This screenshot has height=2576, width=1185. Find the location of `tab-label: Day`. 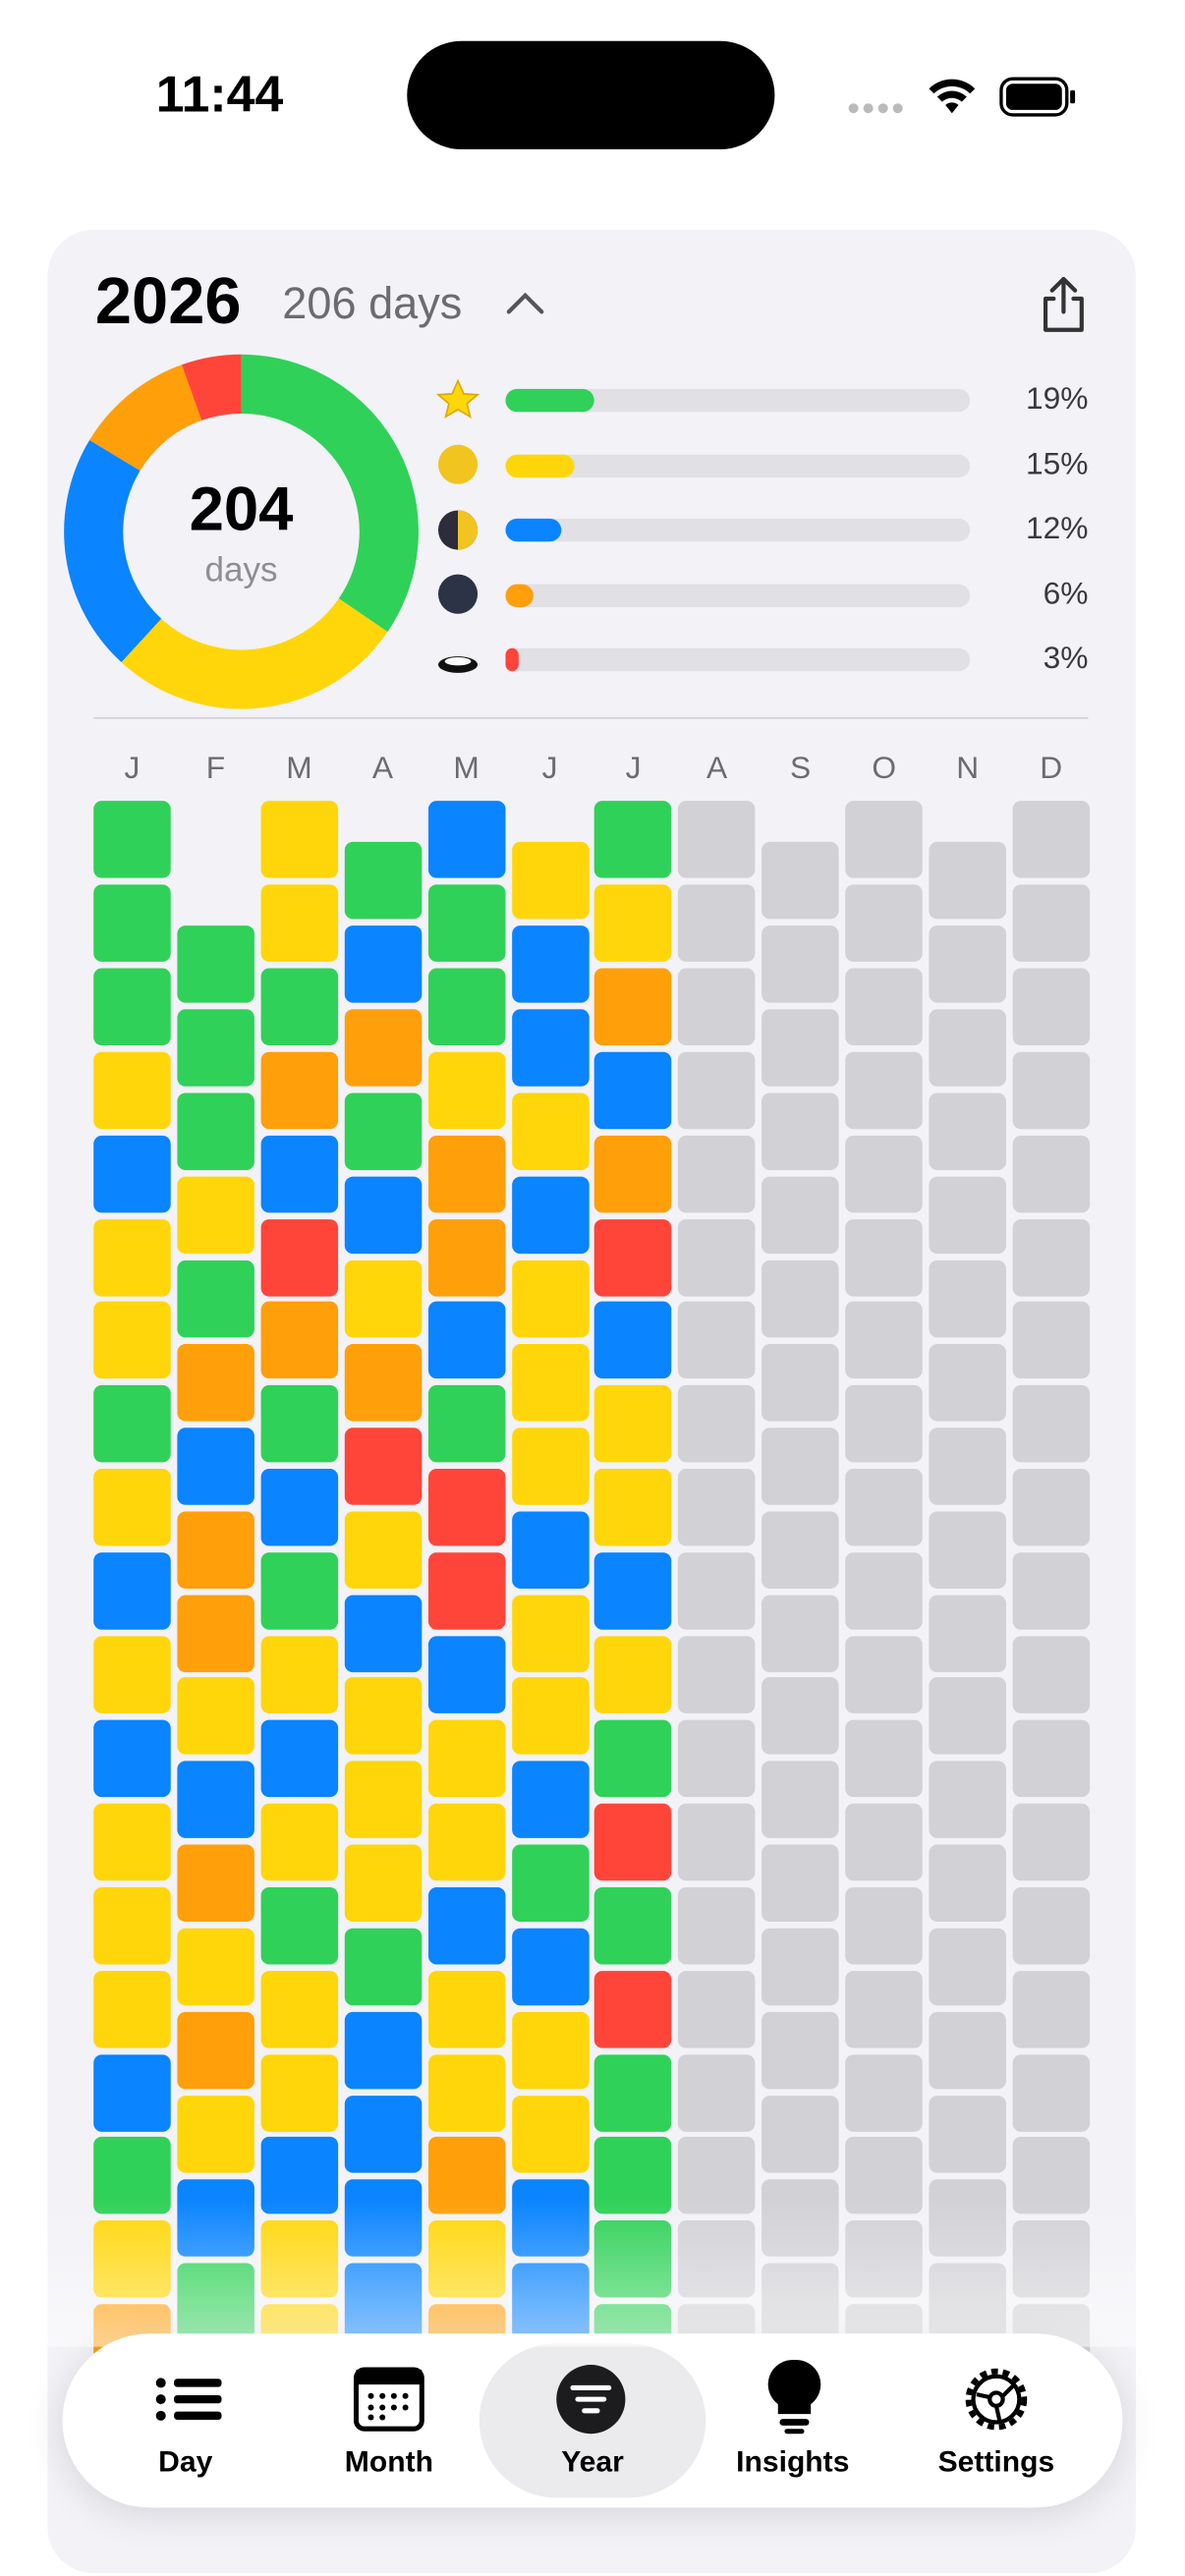

tab-label: Day is located at coordinates (185, 2461).